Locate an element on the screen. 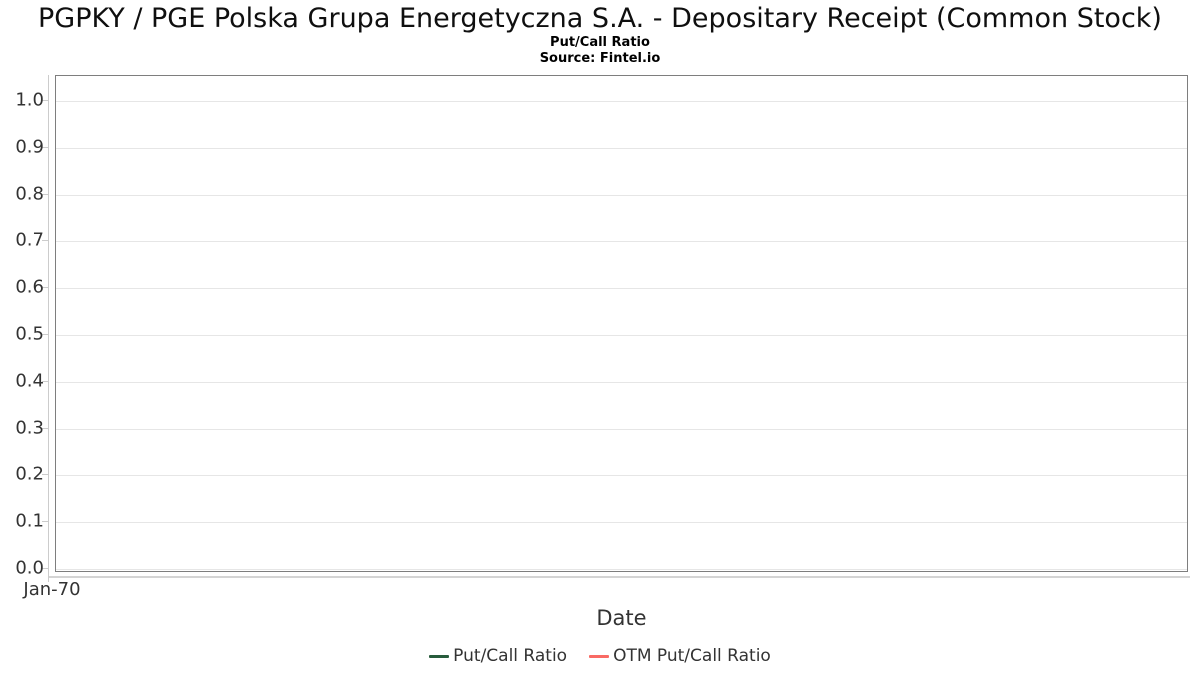 The image size is (1200, 675). y-tick-label: 0.5 is located at coordinates (29, 334).